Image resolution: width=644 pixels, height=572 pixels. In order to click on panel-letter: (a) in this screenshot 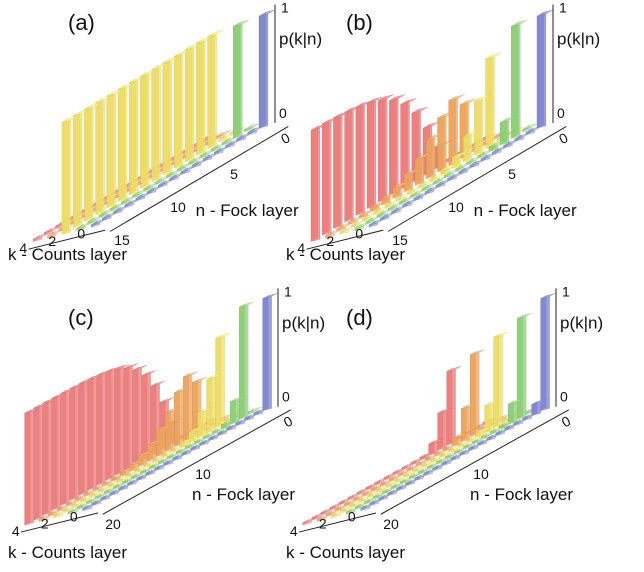, I will do `click(81, 22)`.